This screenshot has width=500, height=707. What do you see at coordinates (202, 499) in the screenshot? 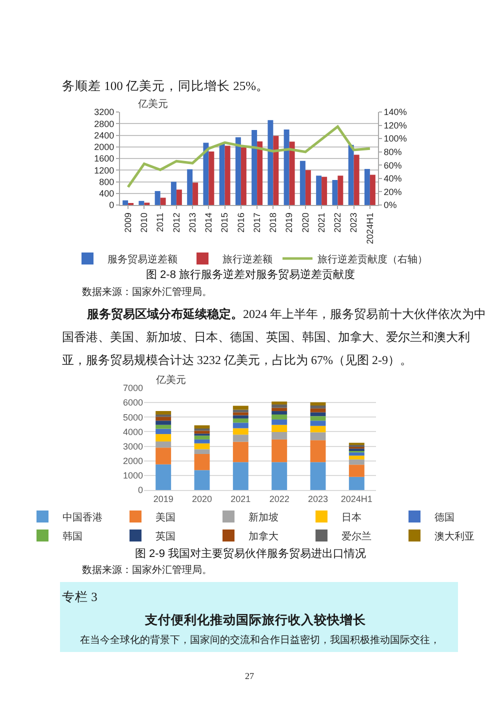
I see `x-tick-label: 2020` at bounding box center [202, 499].